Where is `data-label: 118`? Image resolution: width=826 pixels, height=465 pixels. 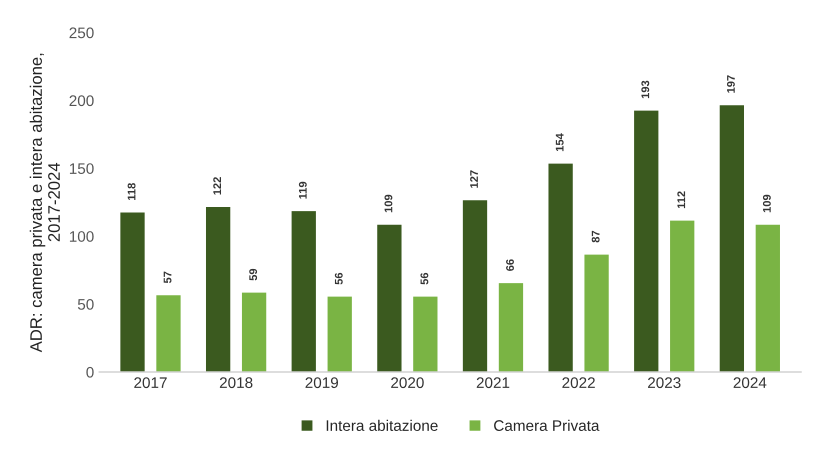 data-label: 118 is located at coordinates (132, 191).